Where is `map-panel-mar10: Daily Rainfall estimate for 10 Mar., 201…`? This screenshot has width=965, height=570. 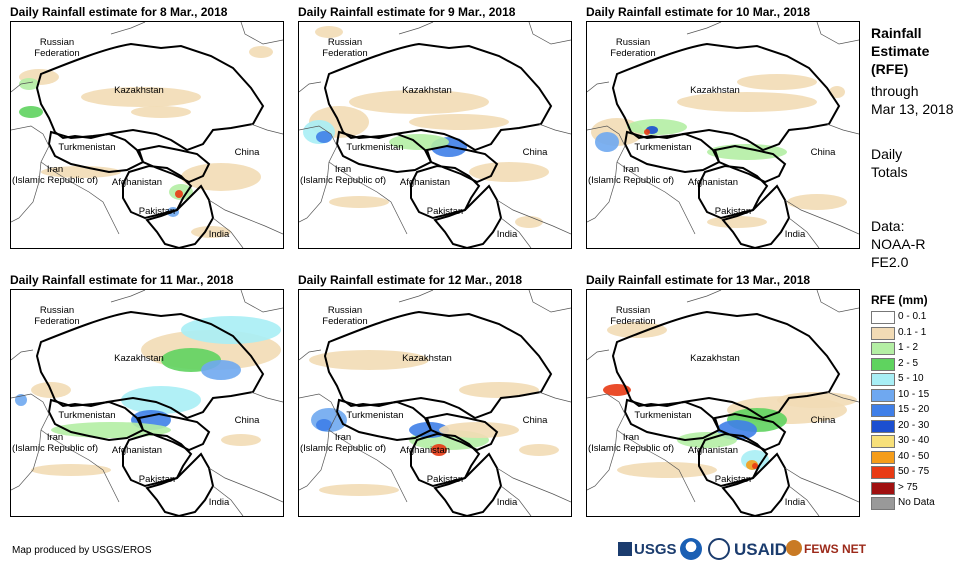 map-panel-mar10: Daily Rainfall estimate for 10 Mar., 201… is located at coordinates (723, 129).